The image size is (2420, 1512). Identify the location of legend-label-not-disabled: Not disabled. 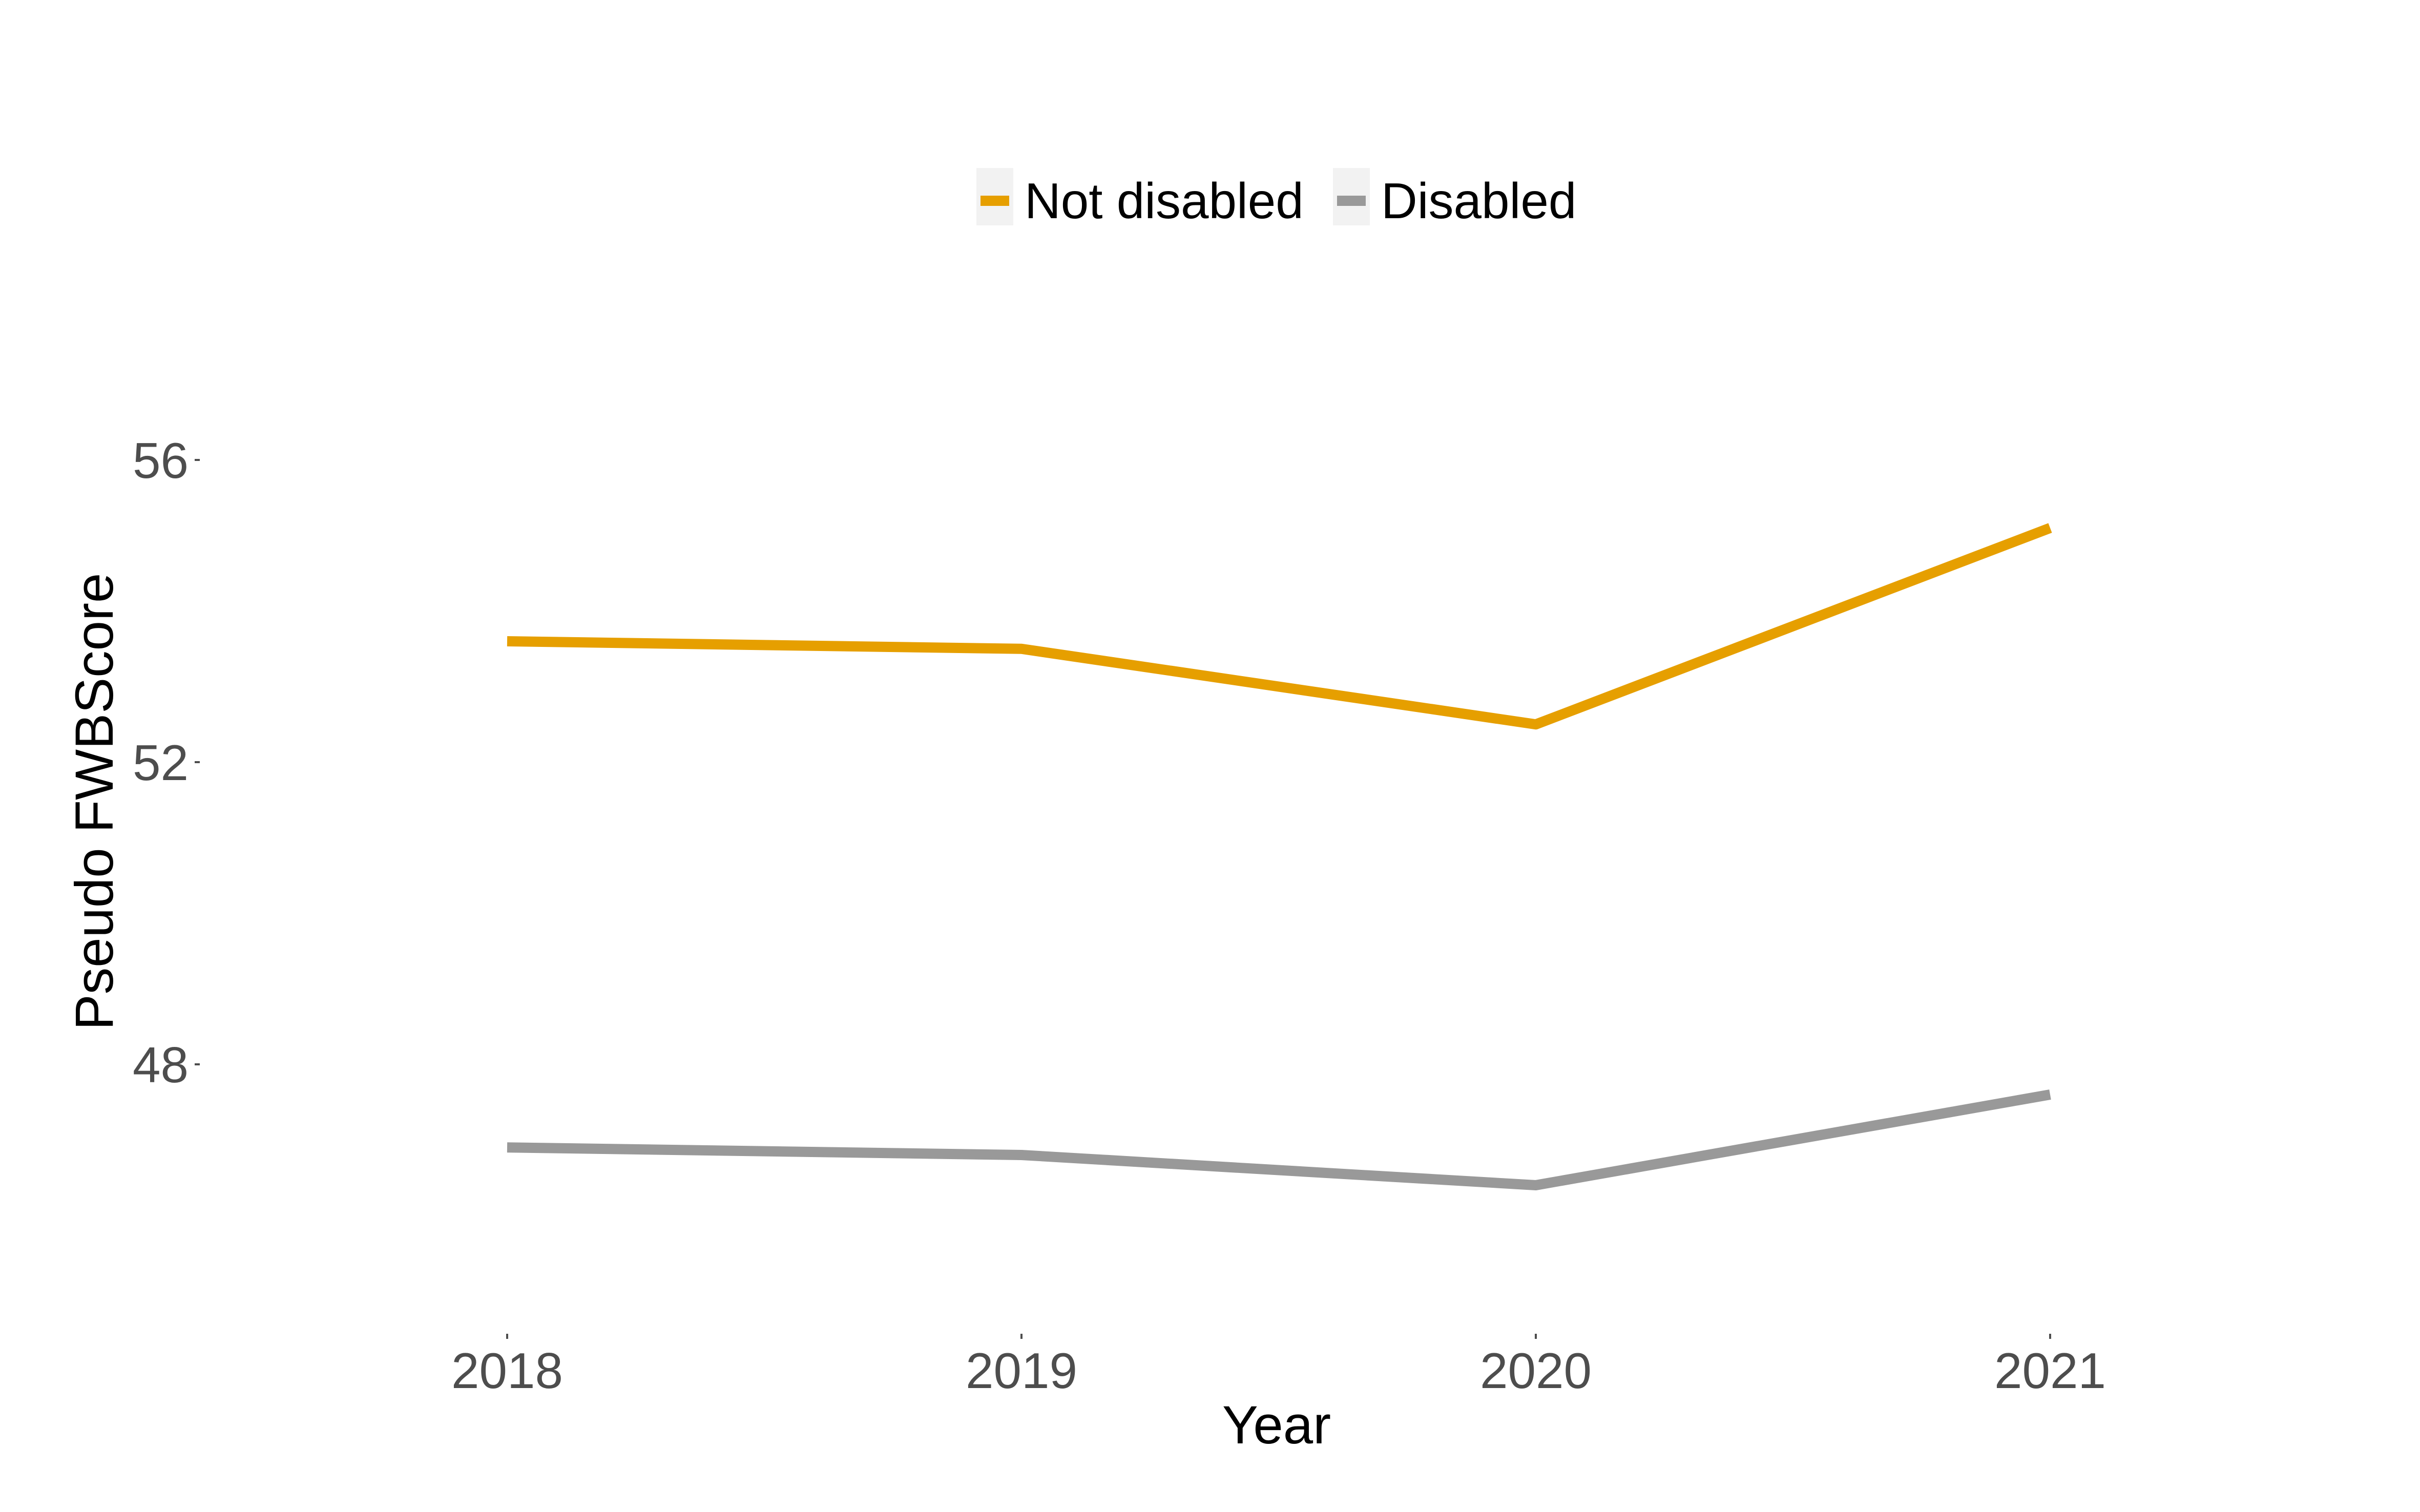
(1164, 201).